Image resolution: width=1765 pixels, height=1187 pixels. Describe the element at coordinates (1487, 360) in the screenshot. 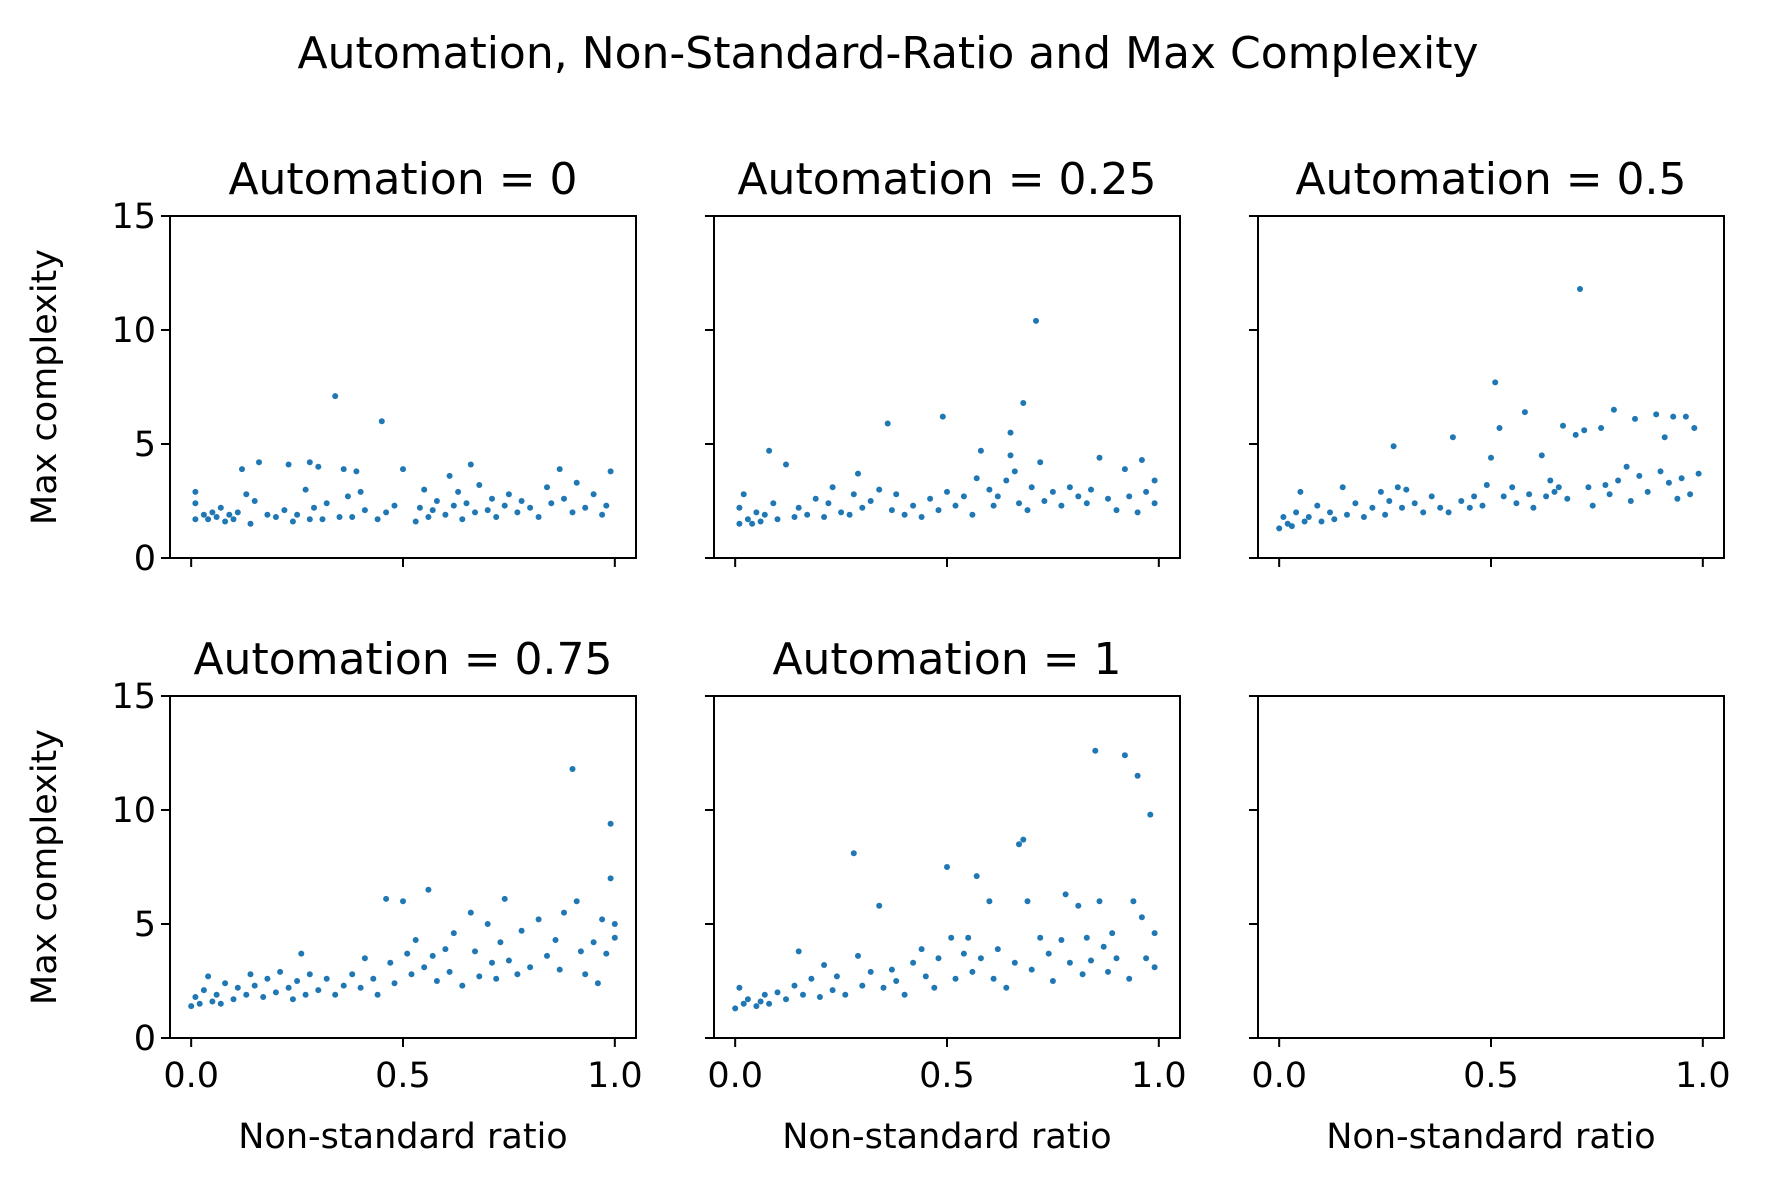

I see `subplot-3: Automation = 0.5` at that location.